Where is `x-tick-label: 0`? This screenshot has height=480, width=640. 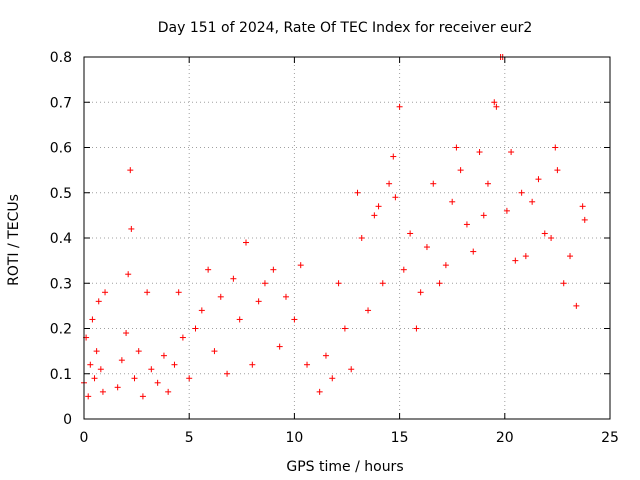 x-tick-label: 0 is located at coordinates (84, 438).